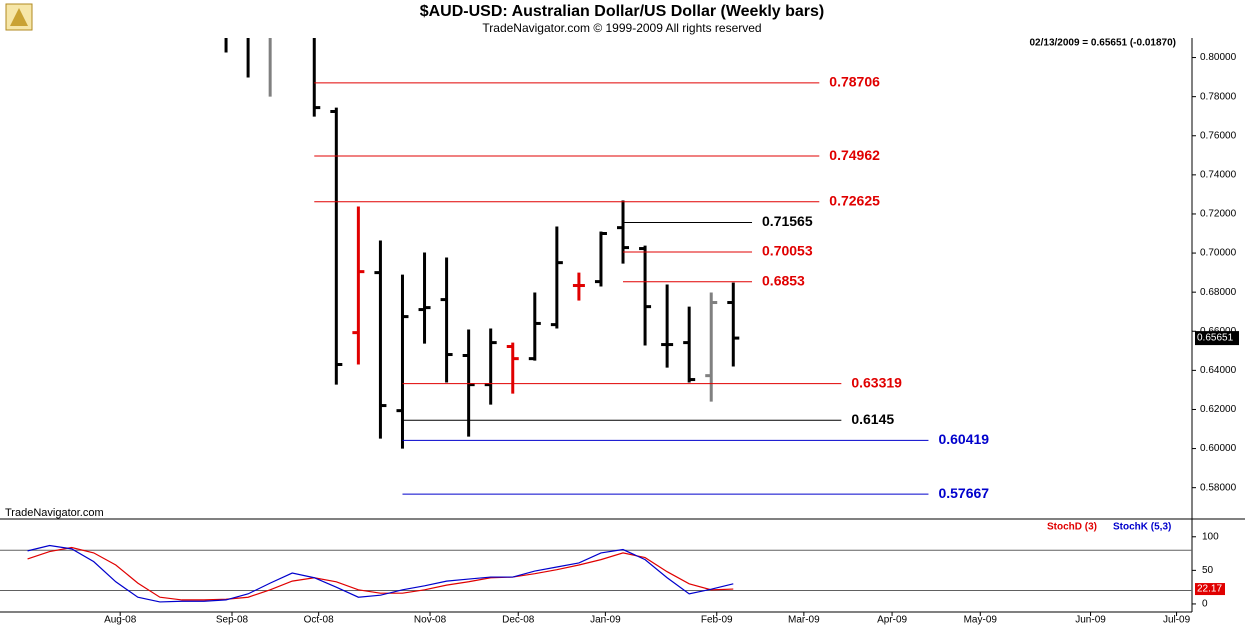 This screenshot has height=631, width=1245. What do you see at coordinates (19, 17) in the screenshot?
I see `logo` at bounding box center [19, 17].